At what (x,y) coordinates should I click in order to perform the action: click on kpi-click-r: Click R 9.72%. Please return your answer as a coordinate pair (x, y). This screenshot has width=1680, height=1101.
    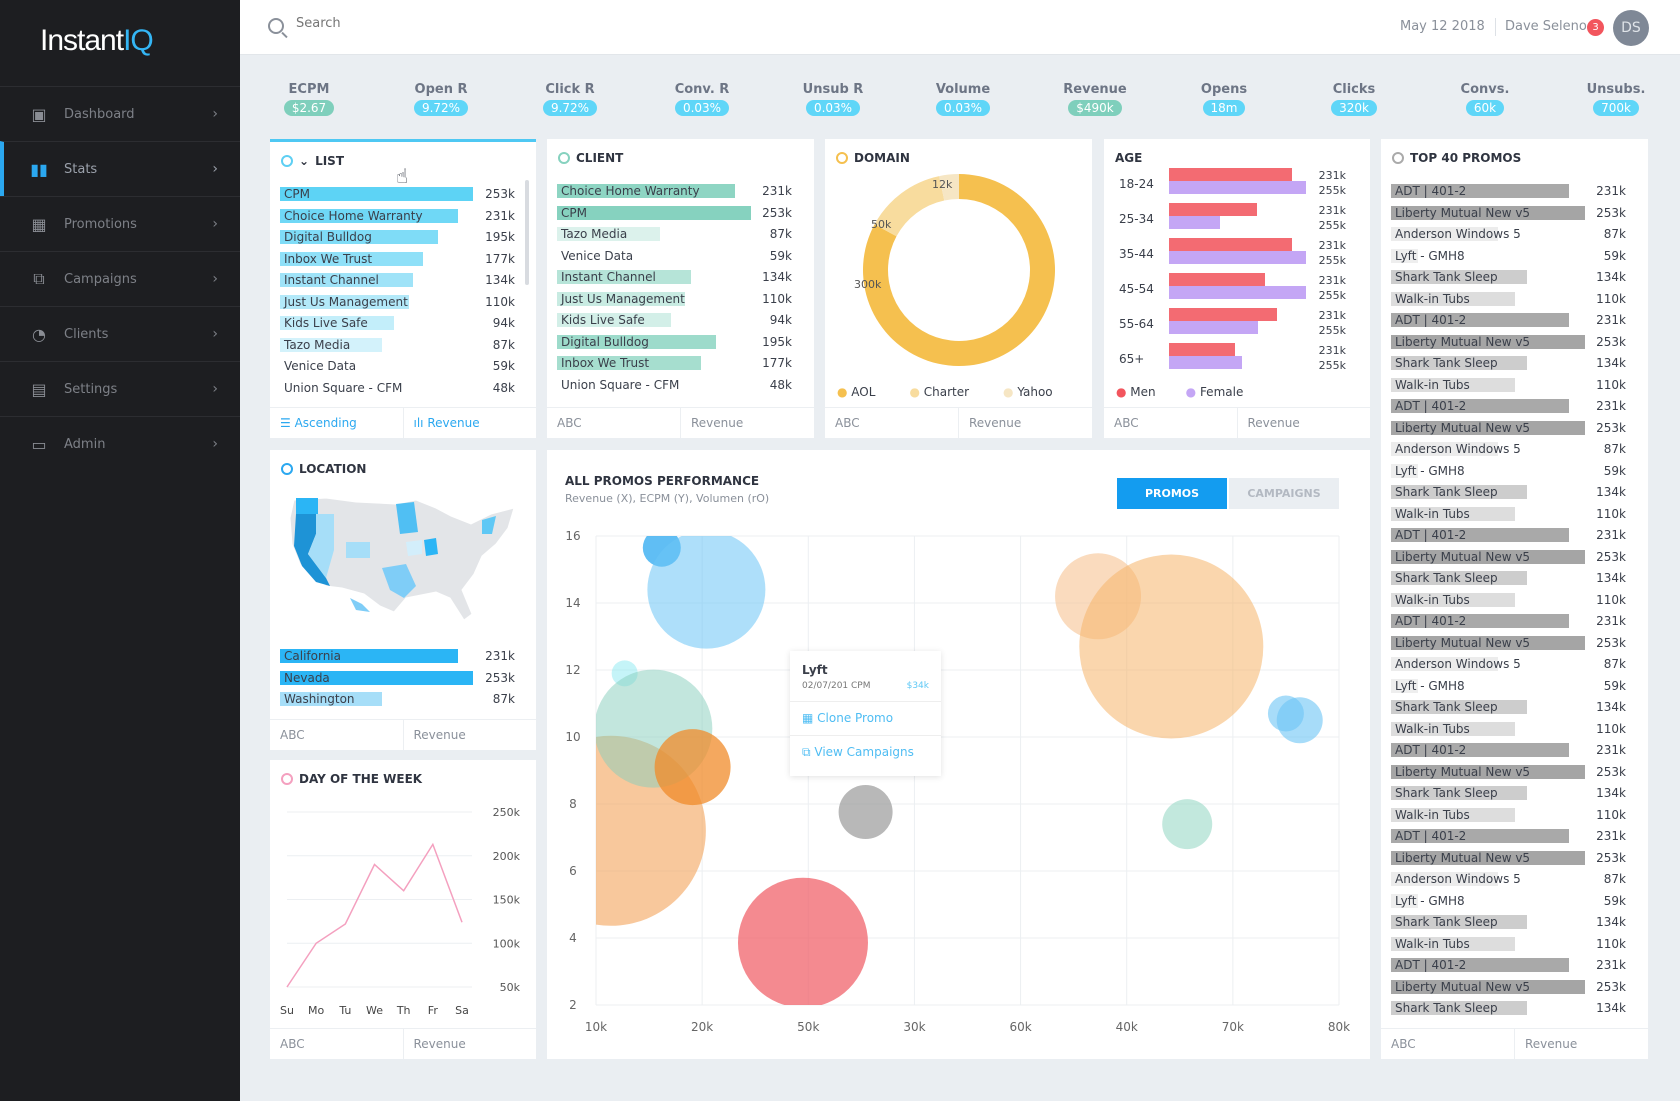
    Looking at the image, I should click on (570, 99).